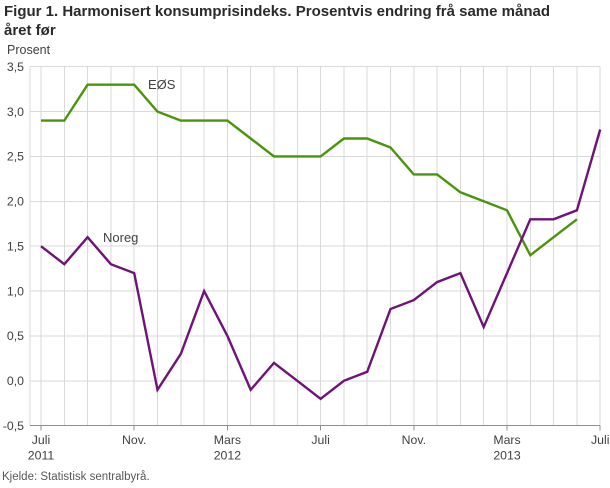 The width and height of the screenshot is (610, 488). I want to click on y-tick-label: 1,0, so click(15, 291).